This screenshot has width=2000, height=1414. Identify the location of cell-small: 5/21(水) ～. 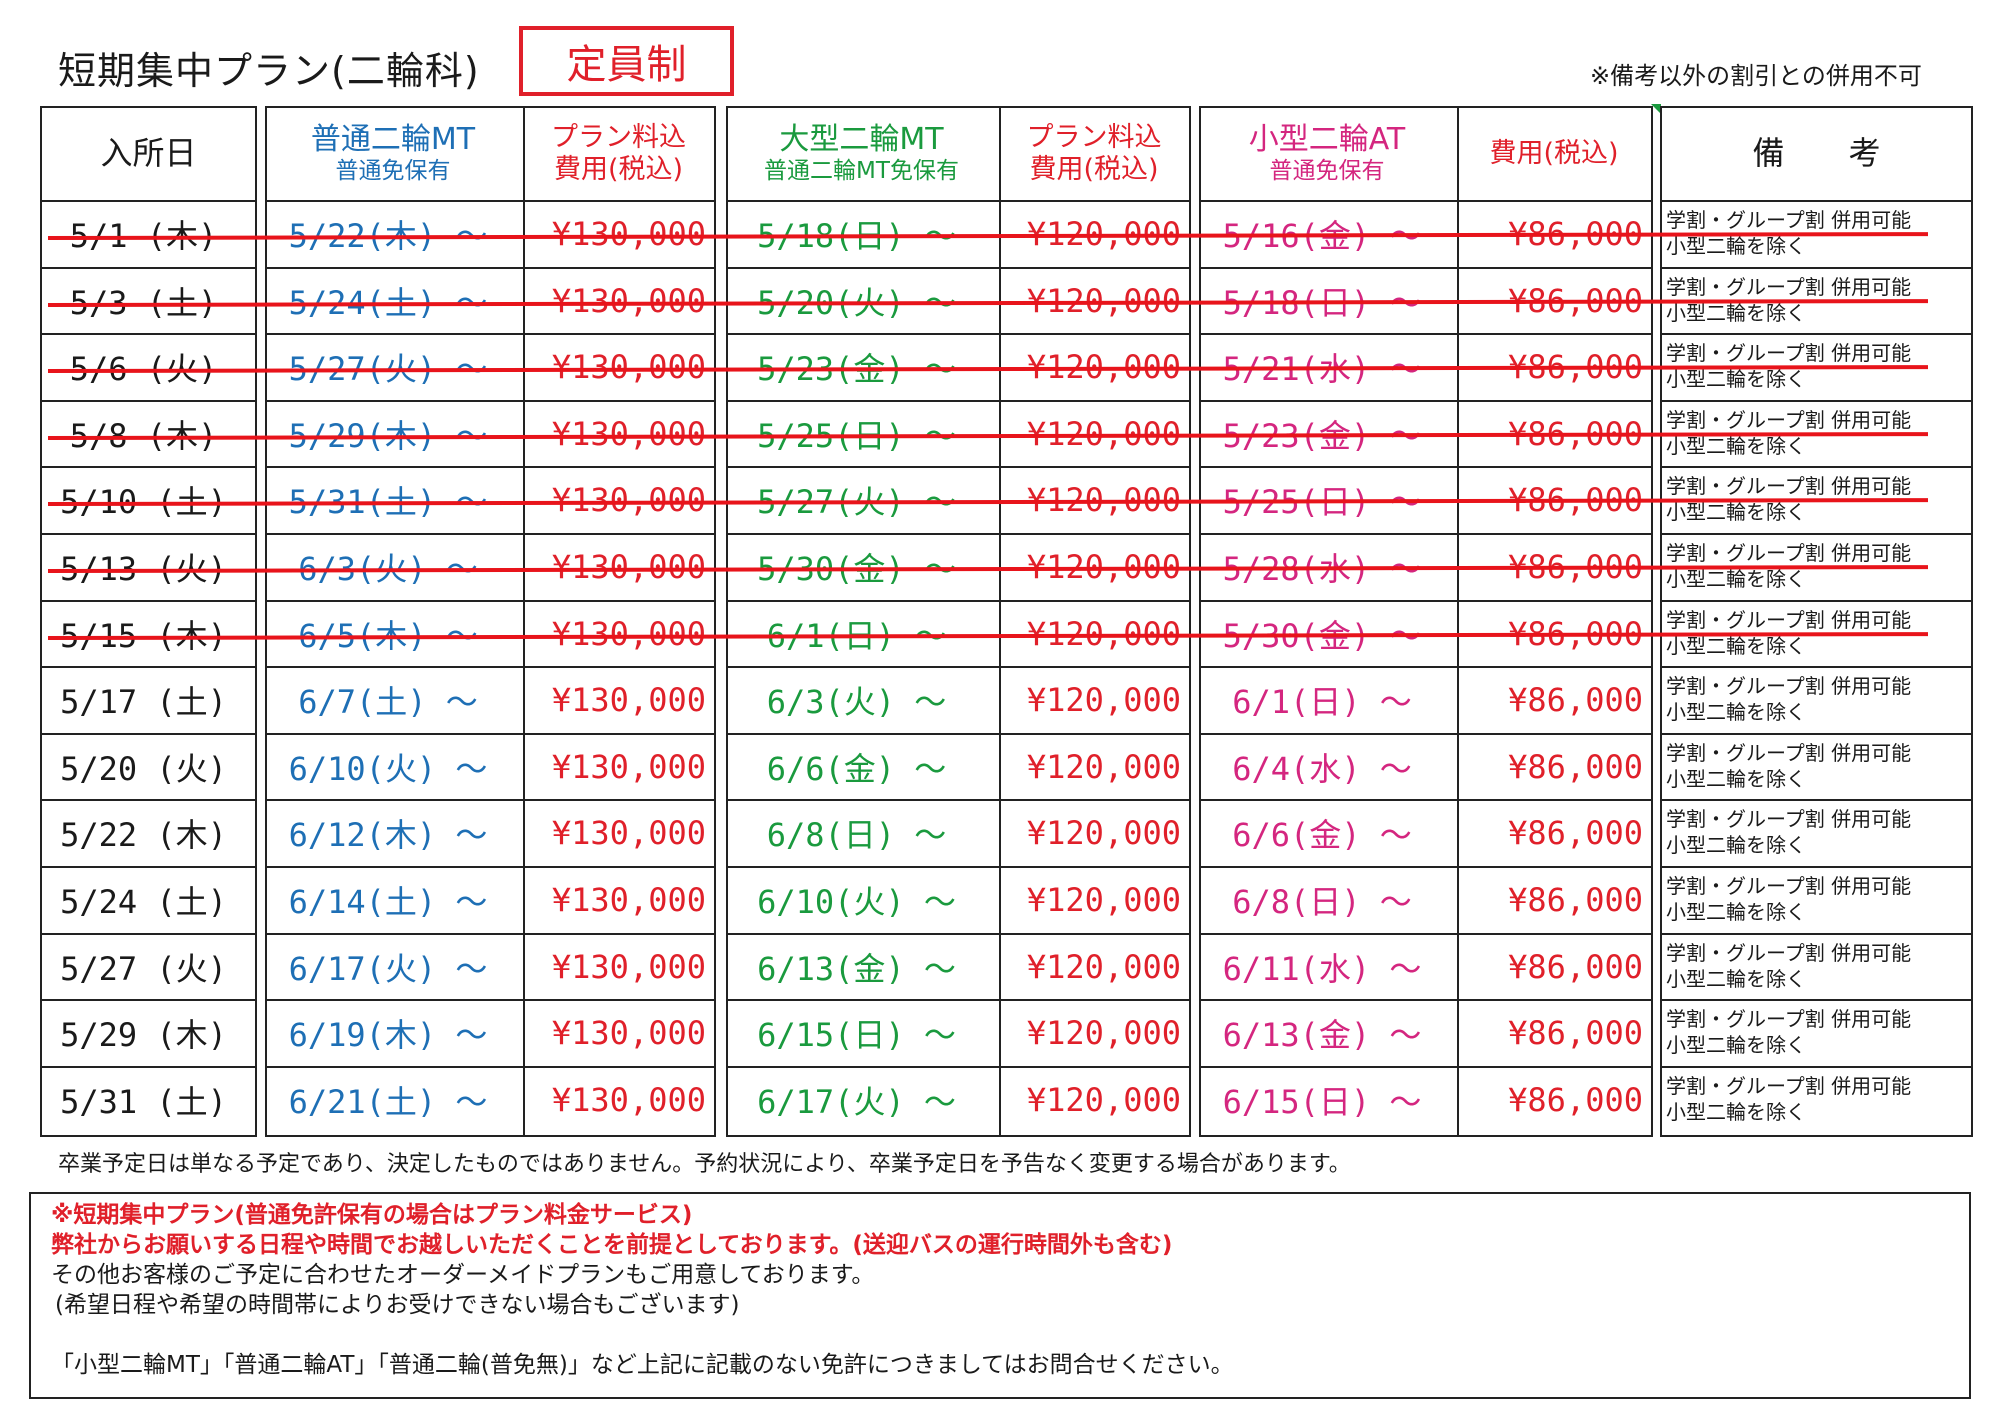
(1322, 369).